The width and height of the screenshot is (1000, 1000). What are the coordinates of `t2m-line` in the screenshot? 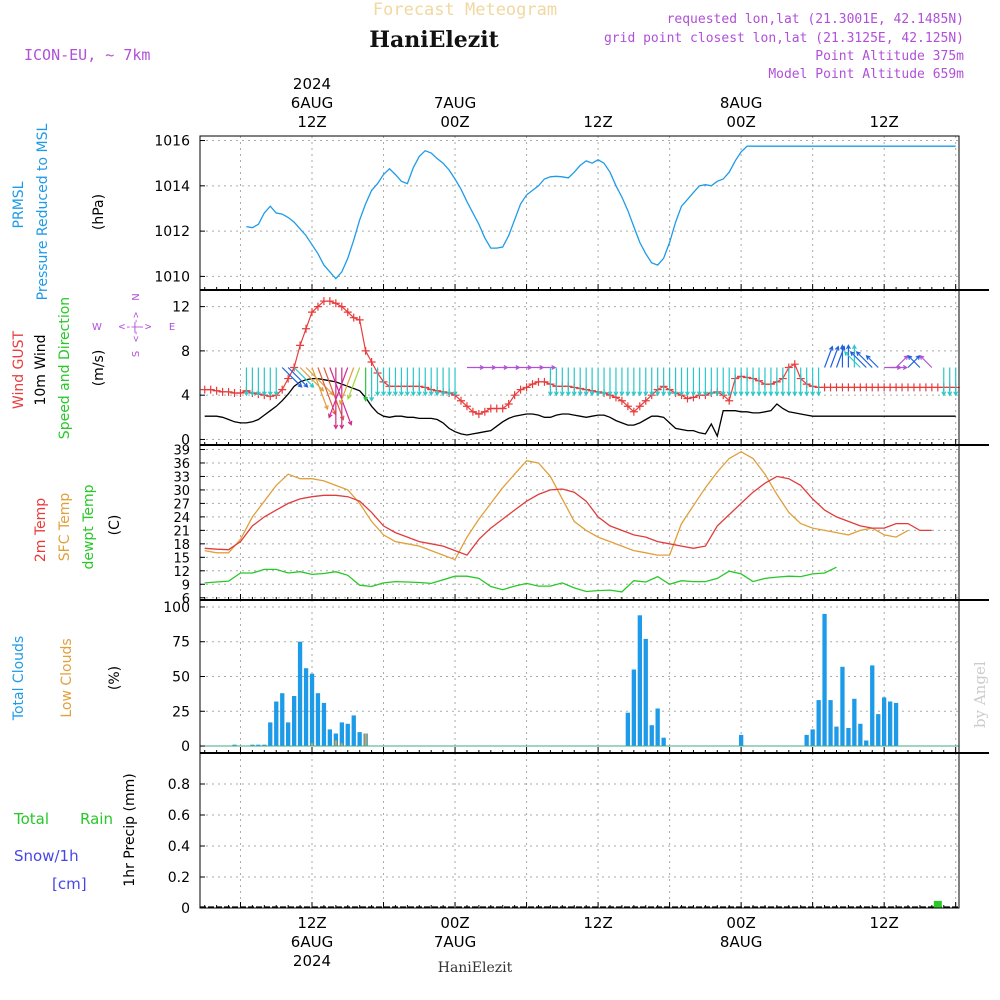 It's located at (568, 515).